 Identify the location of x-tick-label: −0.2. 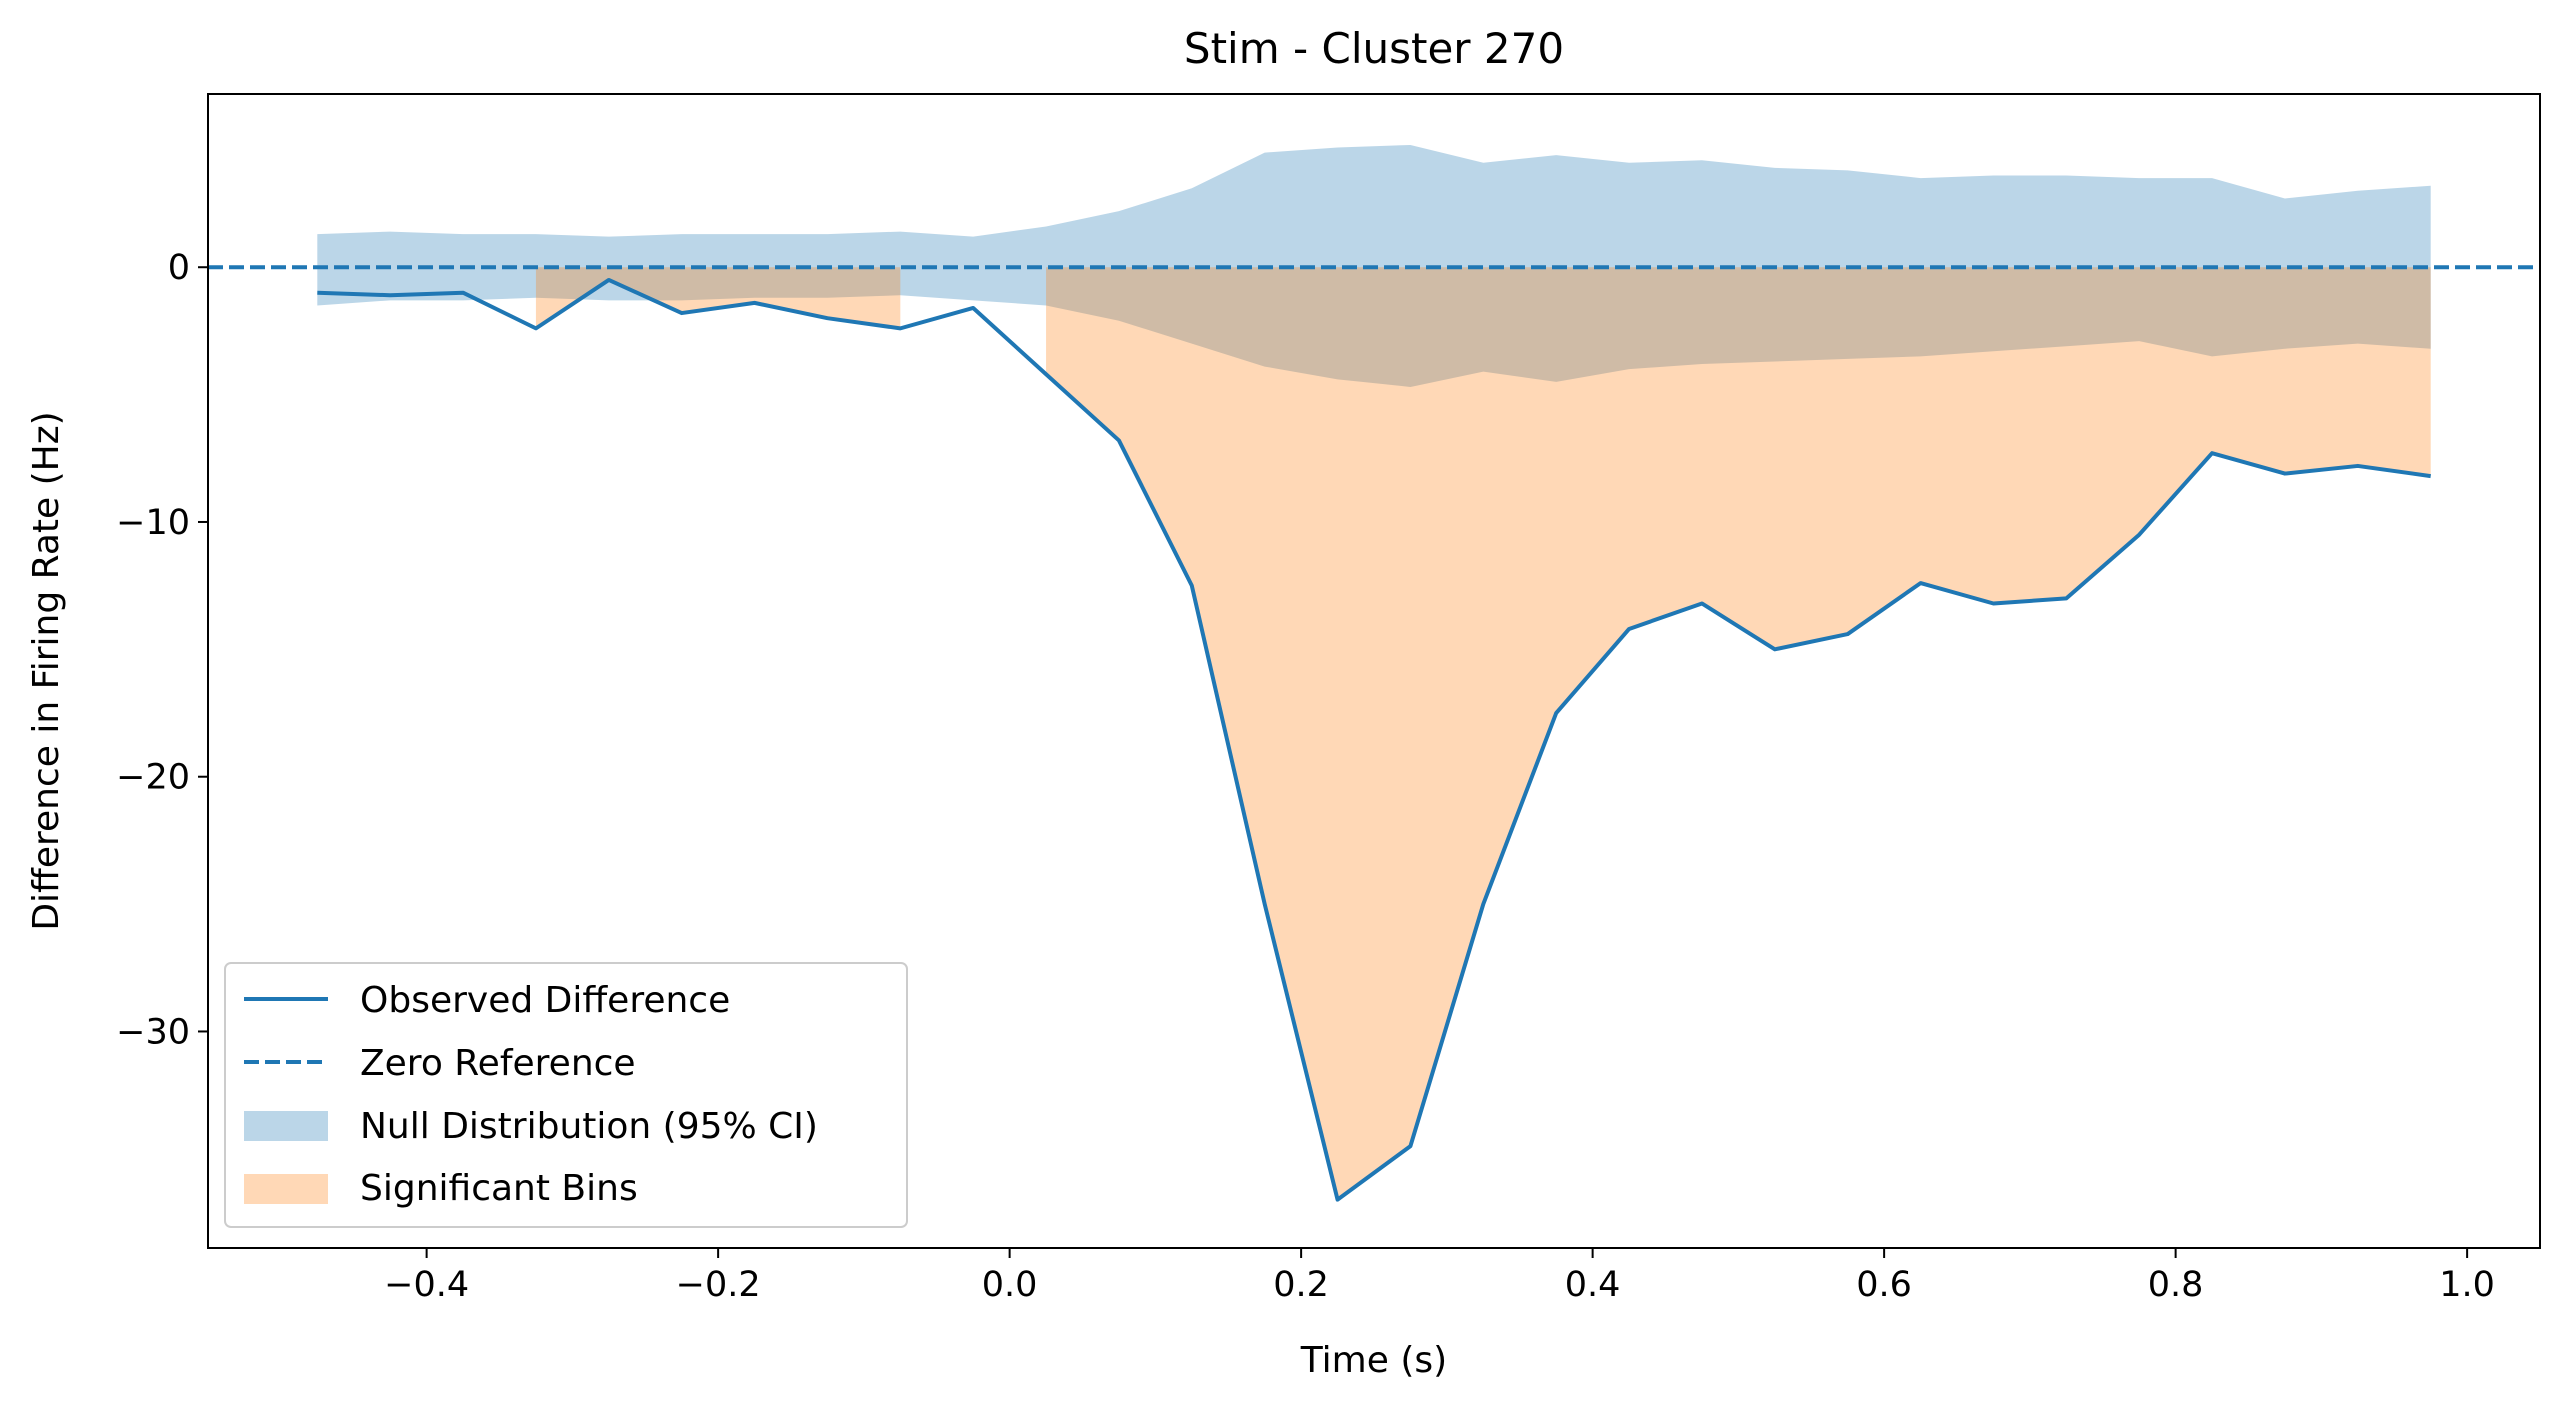
(718, 1285).